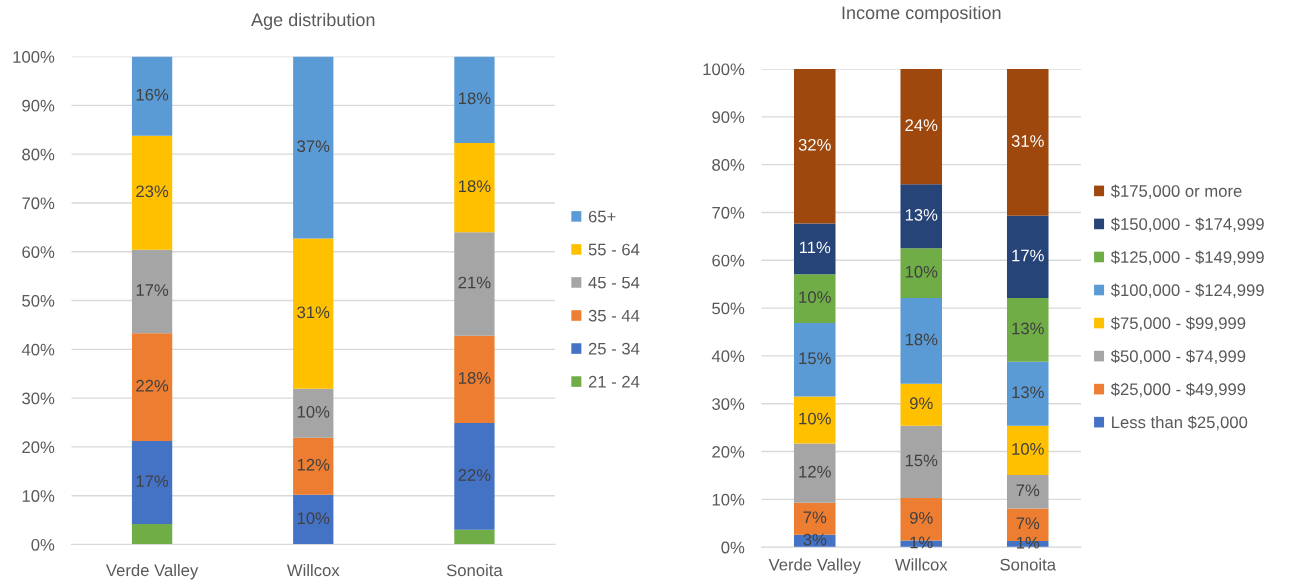 Image resolution: width=1289 pixels, height=588 pixels. I want to click on legend-label: 65+, so click(602, 216).